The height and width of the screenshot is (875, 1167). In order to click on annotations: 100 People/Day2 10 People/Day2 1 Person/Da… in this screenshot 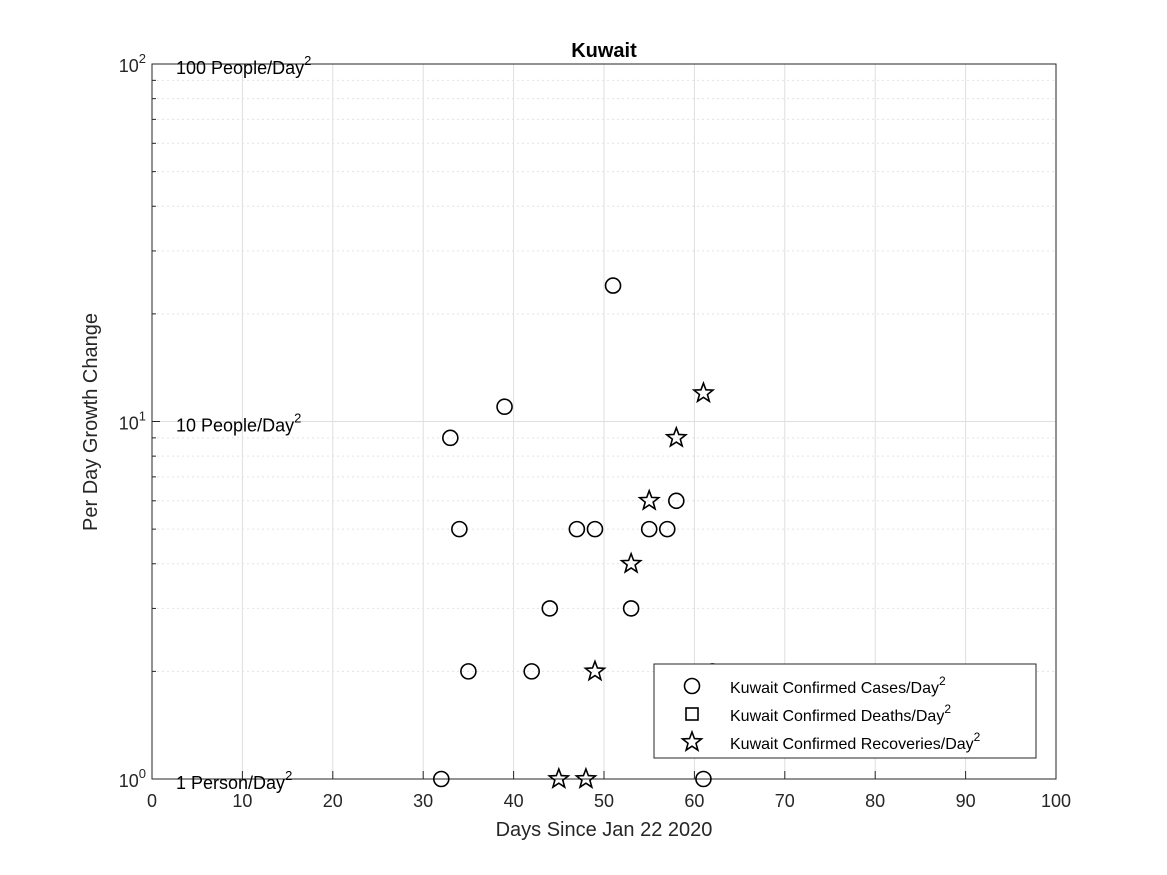, I will do `click(243, 423)`.